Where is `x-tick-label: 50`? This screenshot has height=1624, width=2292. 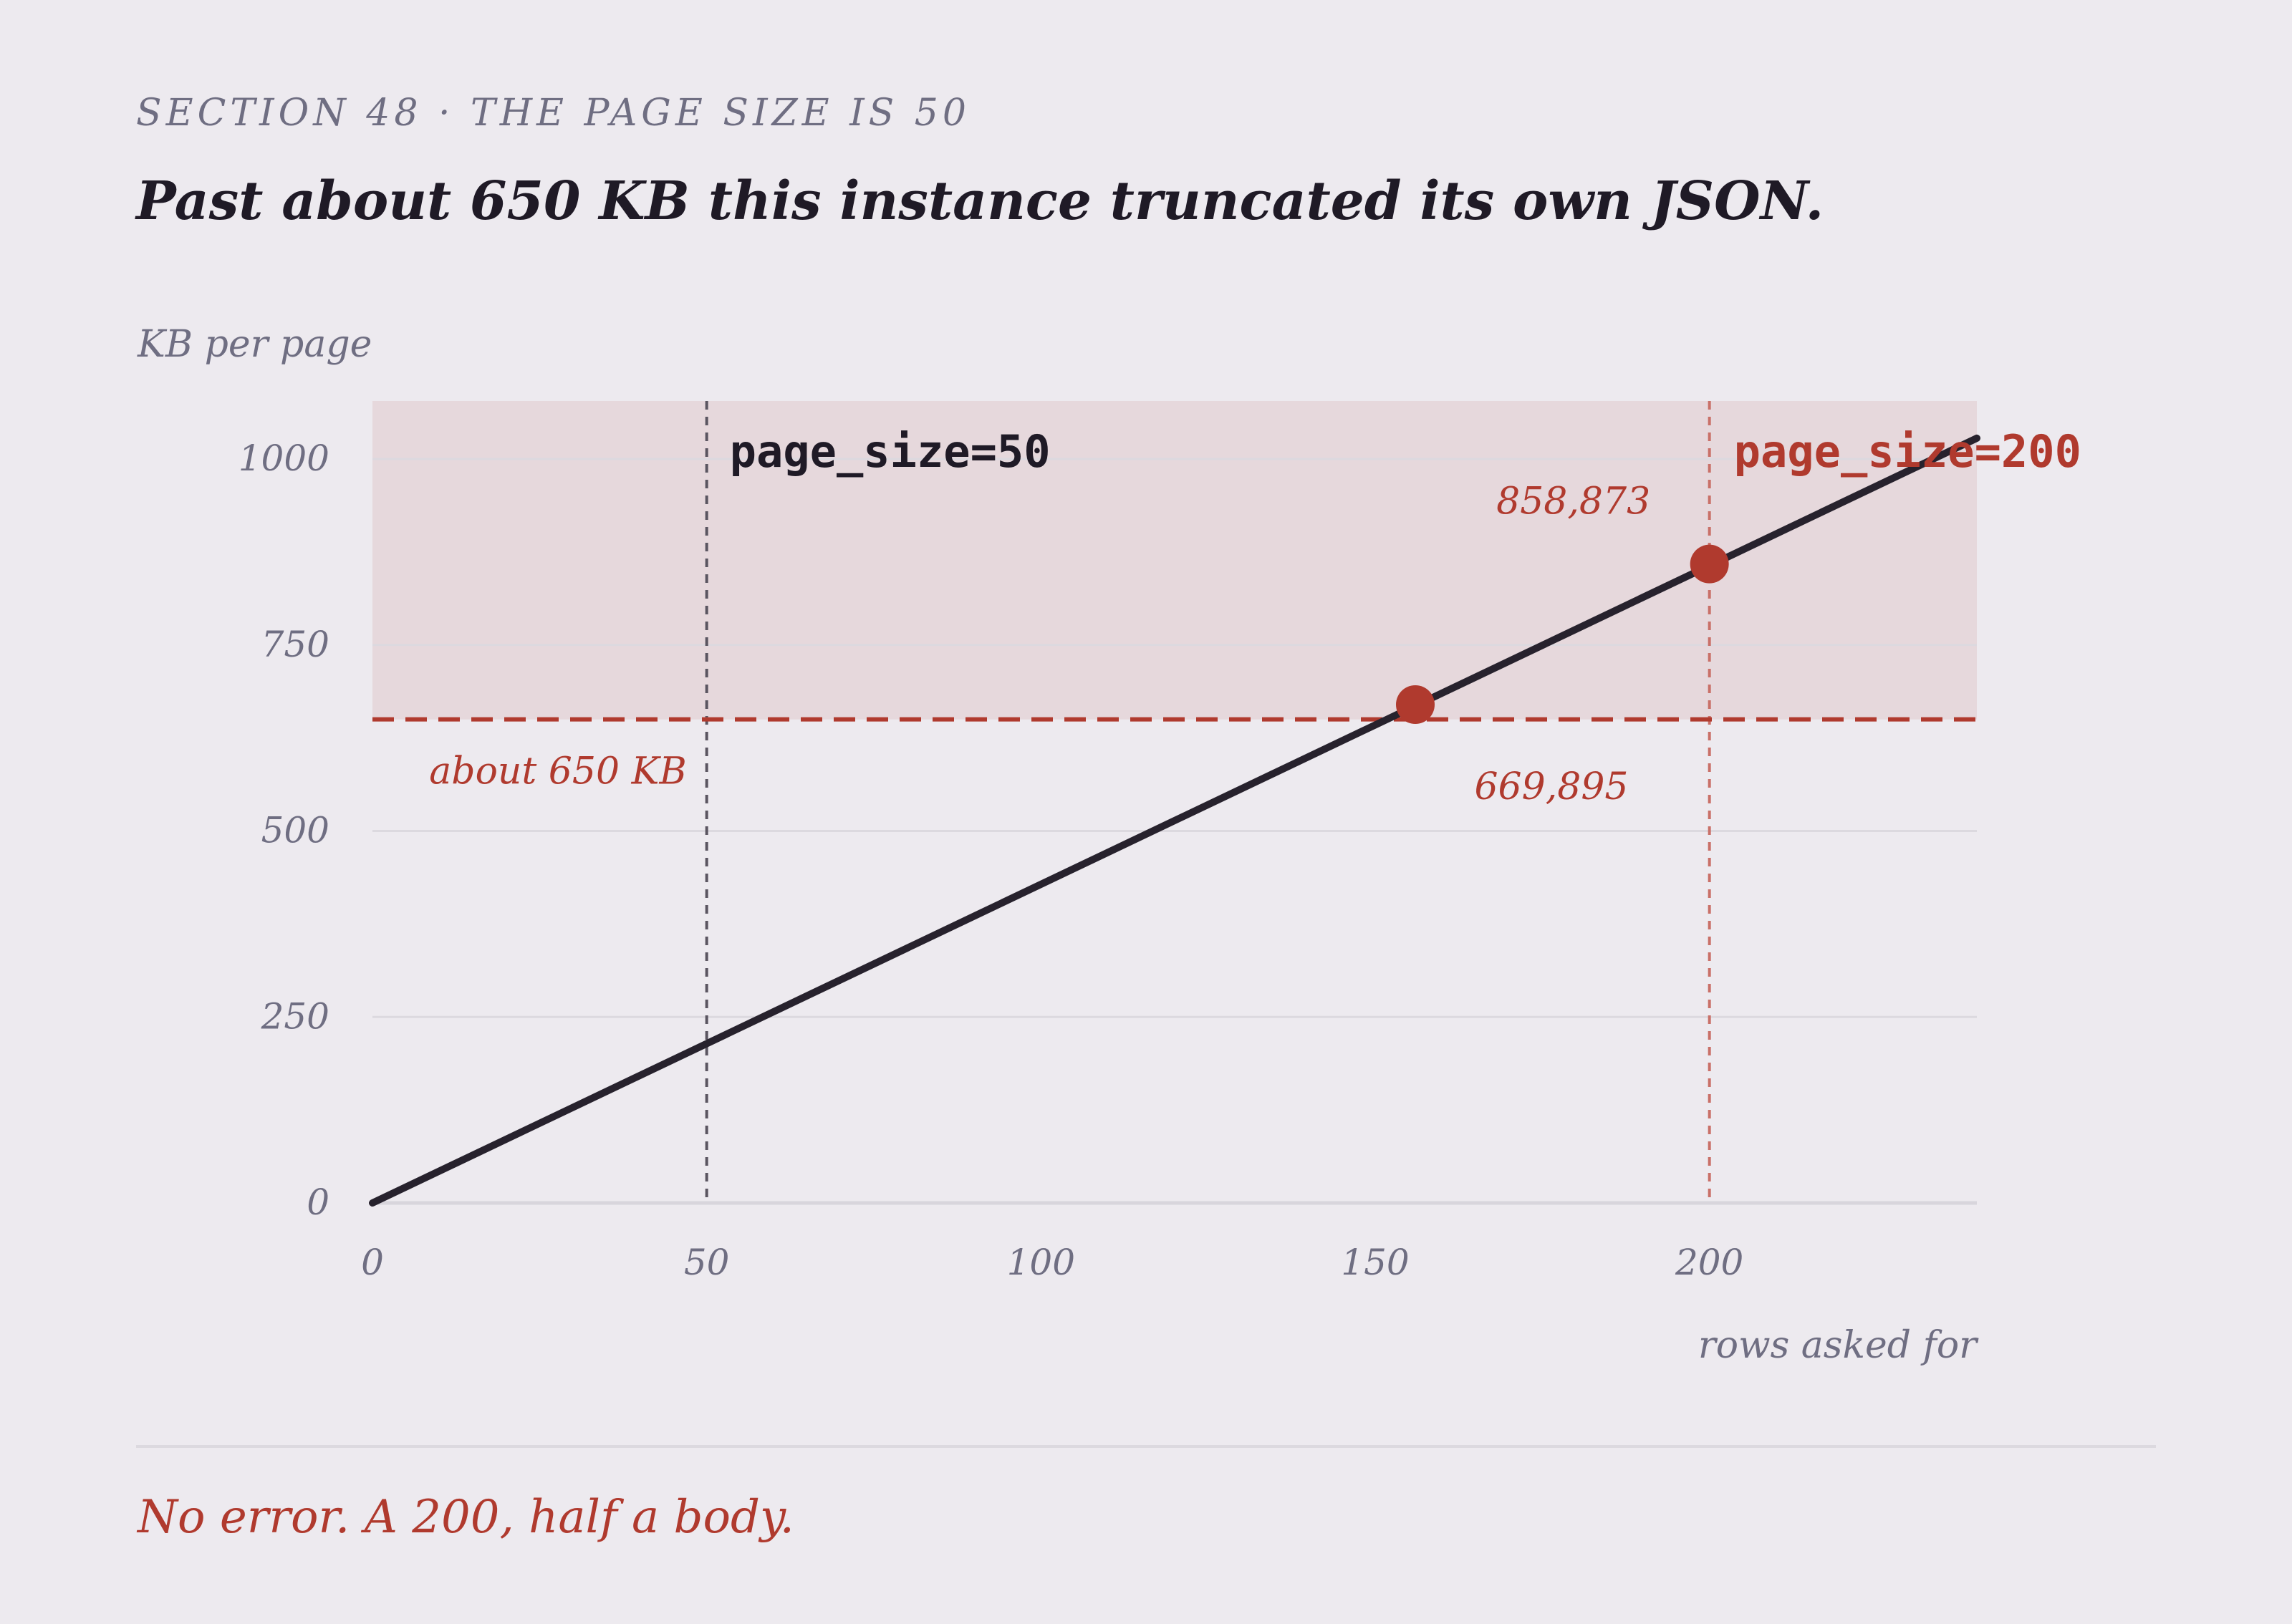 x-tick-label: 50 is located at coordinates (707, 1262).